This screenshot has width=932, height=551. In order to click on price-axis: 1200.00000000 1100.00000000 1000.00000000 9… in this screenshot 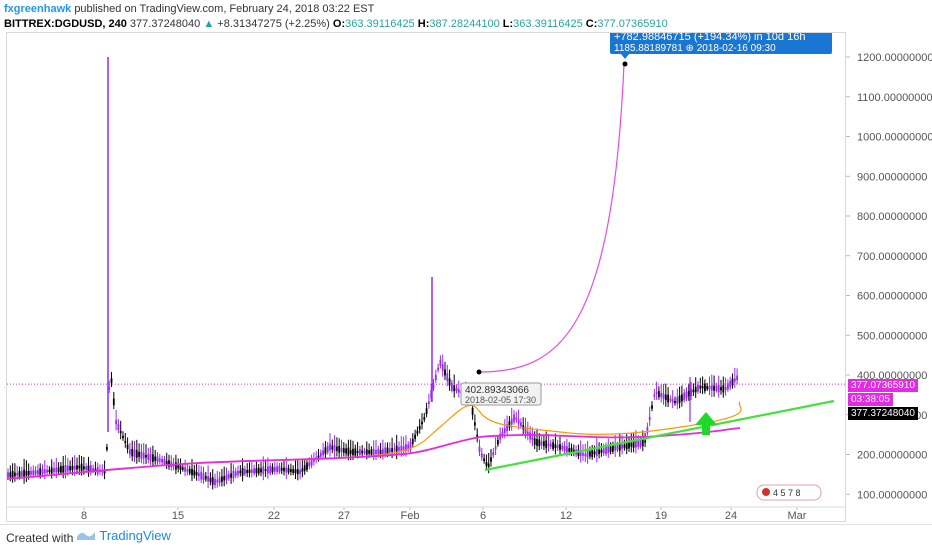, I will do `click(889, 276)`.